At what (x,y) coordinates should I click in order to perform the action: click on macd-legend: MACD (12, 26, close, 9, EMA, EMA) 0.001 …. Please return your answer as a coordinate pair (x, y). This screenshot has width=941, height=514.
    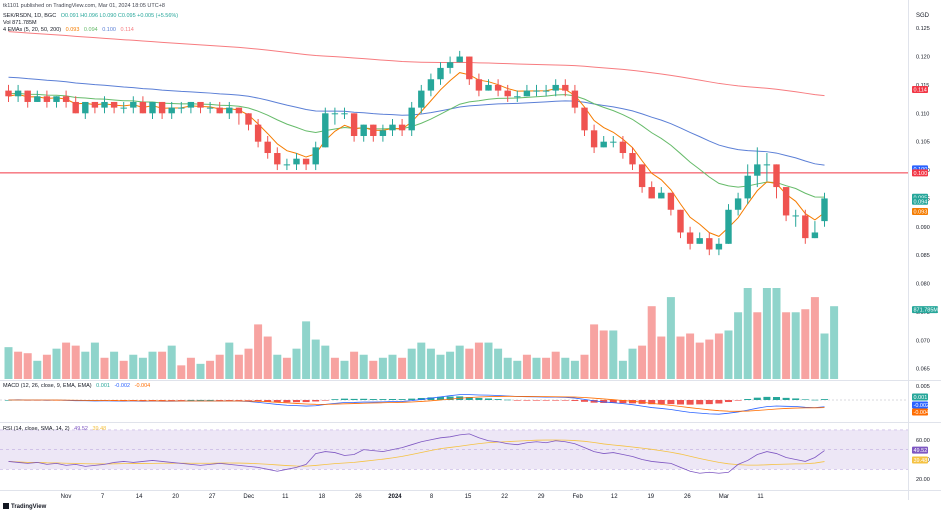
    Looking at the image, I should click on (78, 386).